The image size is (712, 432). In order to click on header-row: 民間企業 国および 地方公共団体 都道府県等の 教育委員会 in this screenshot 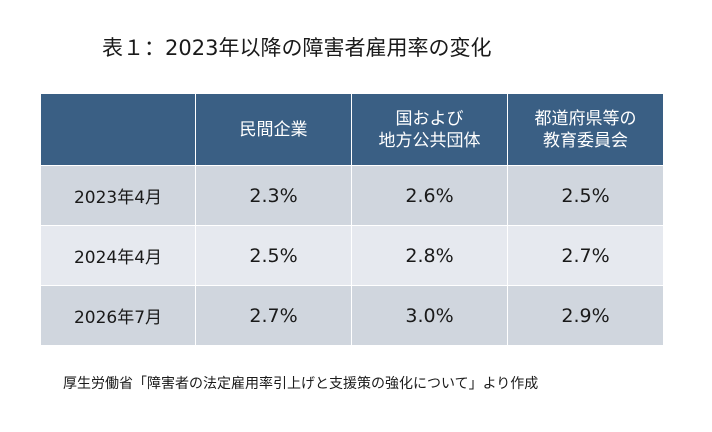, I will do `click(352, 129)`.